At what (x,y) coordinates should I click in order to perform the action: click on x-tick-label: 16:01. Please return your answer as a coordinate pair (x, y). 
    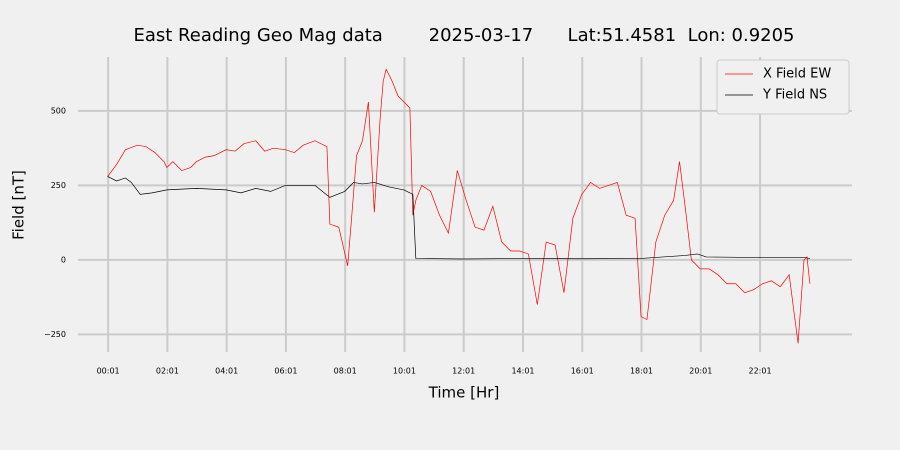
    Looking at the image, I should click on (582, 371).